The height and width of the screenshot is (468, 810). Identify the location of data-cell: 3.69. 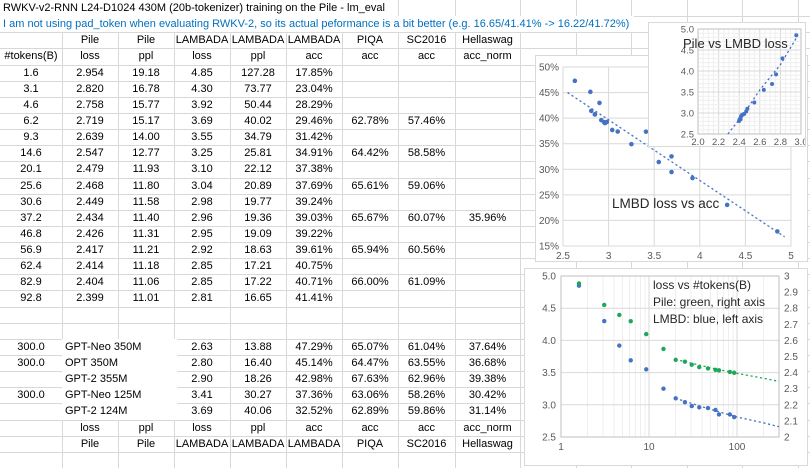
(202, 120).